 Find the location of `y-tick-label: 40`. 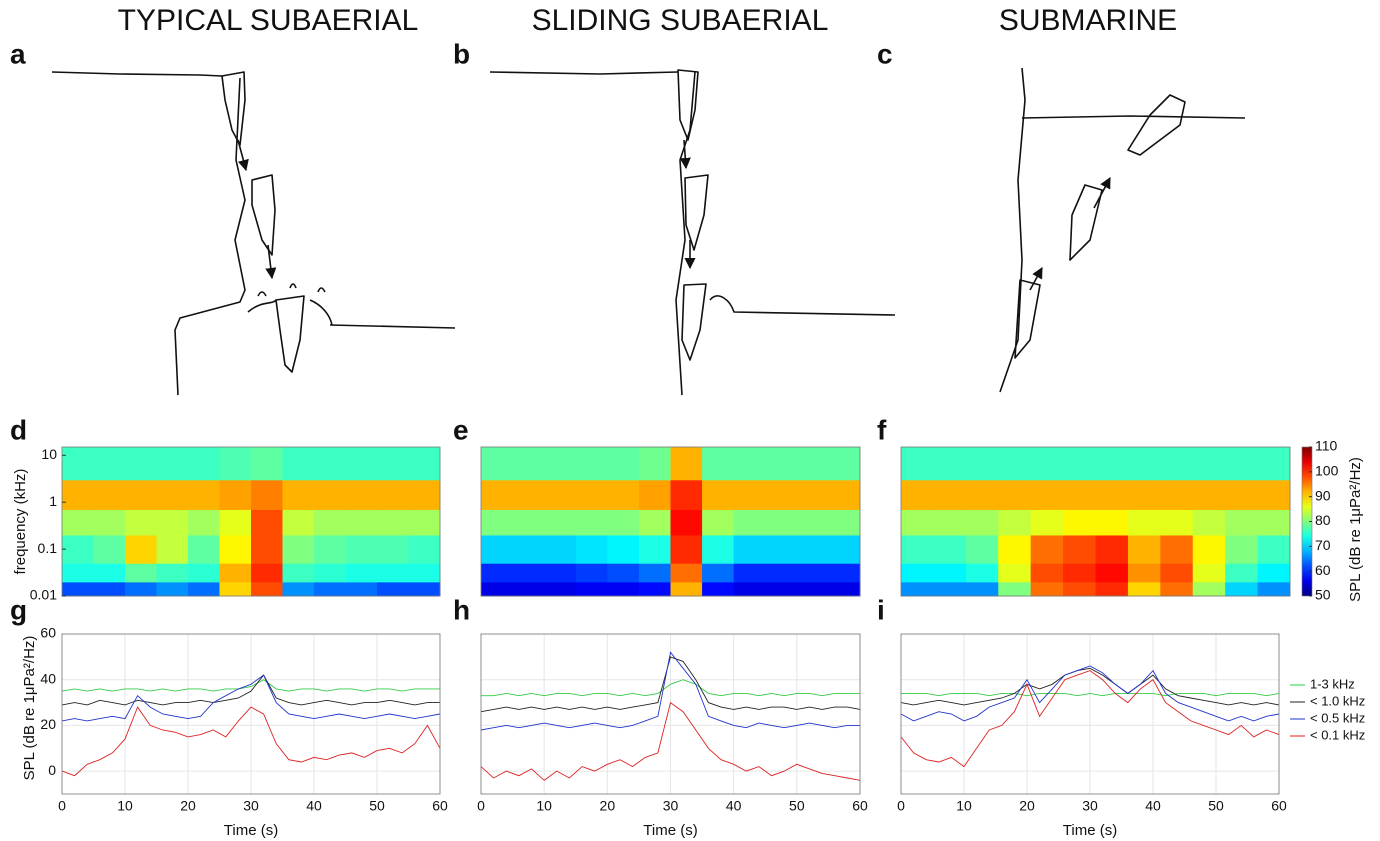

y-tick-label: 40 is located at coordinates (48, 678).